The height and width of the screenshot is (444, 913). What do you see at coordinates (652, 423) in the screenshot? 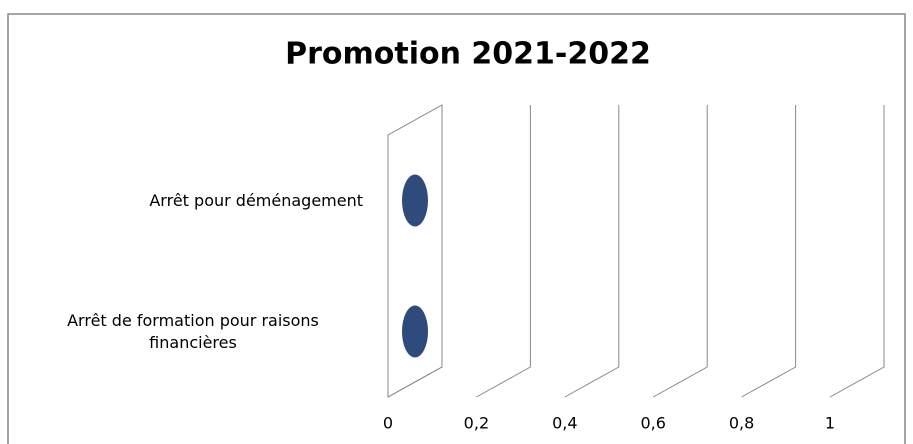
I see `x-tick-label: 0,6` at bounding box center [652, 423].